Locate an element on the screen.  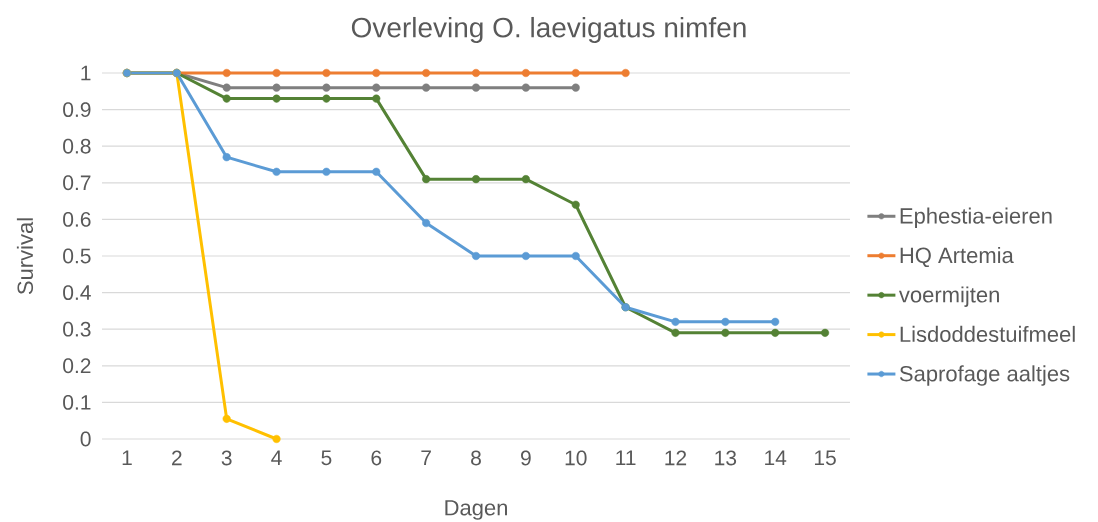
x-tick-label: 15 is located at coordinates (825, 458).